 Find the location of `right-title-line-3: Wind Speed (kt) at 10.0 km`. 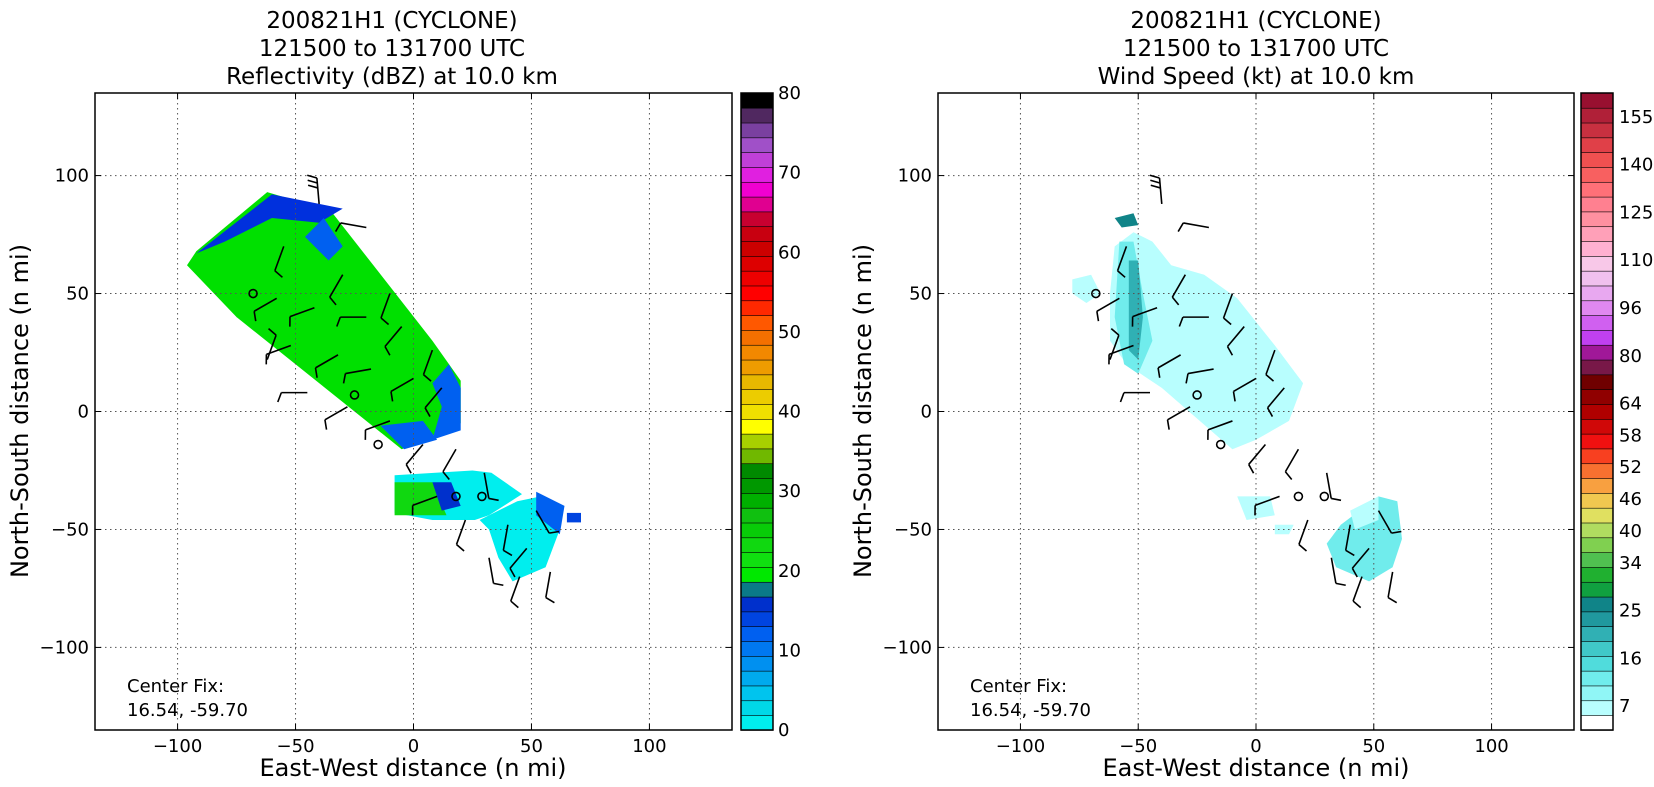

right-title-line-3: Wind Speed (kt) at 10.0 km is located at coordinates (1256, 77).